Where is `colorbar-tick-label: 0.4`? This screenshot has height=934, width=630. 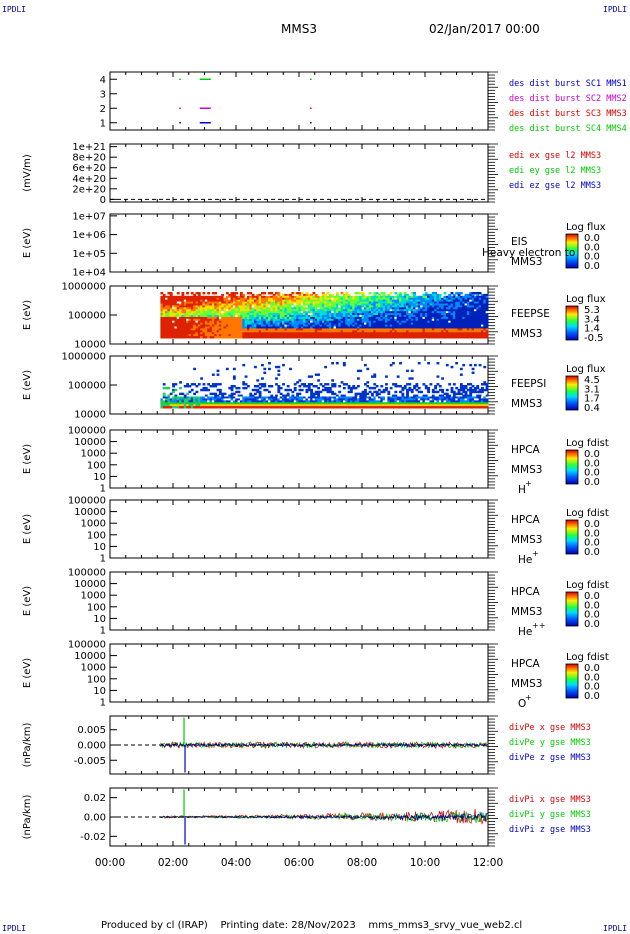
colorbar-tick-label: 0.4 is located at coordinates (592, 408).